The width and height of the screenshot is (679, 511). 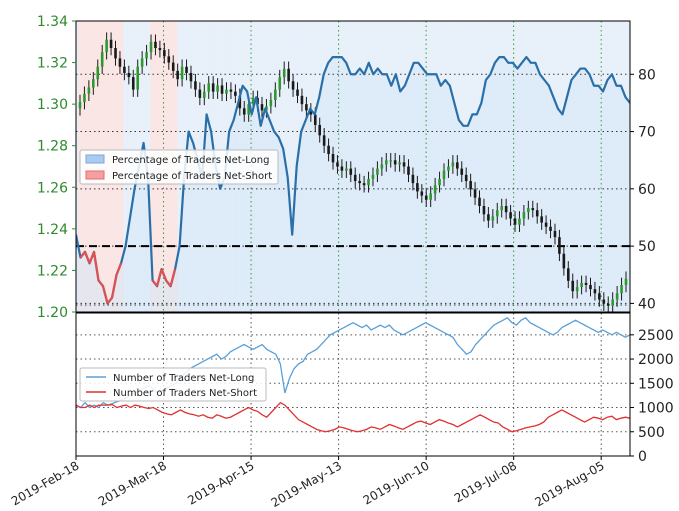 I want to click on legend-swatch-net-long-pct, so click(x=95, y=159).